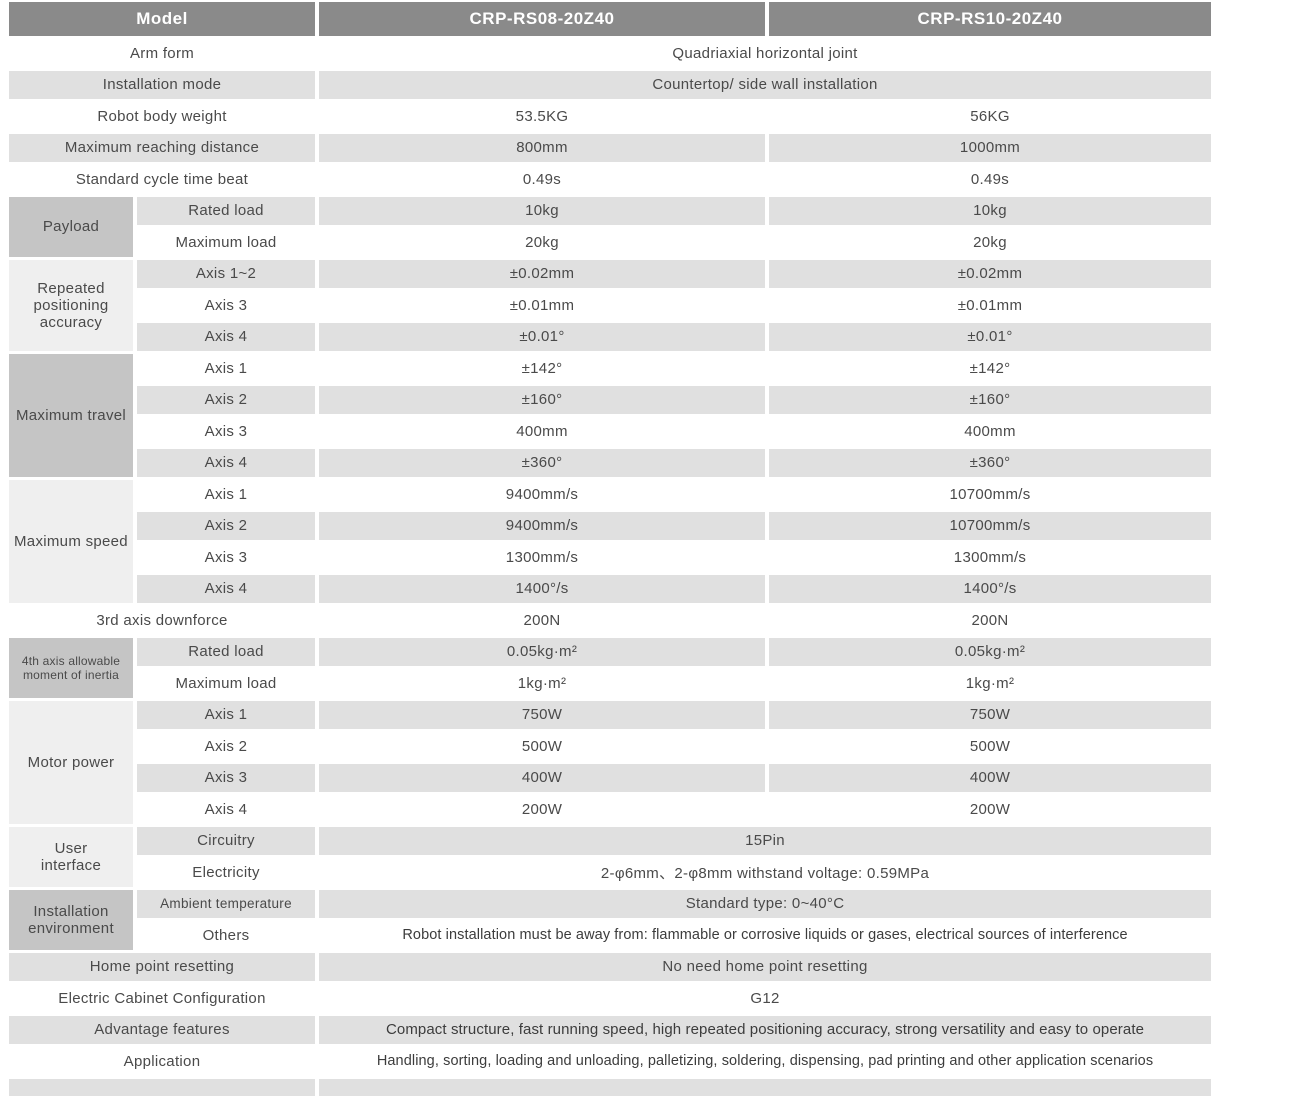 The width and height of the screenshot is (1312, 1096). I want to click on motor-axis1-rs08: 750W, so click(544, 716).